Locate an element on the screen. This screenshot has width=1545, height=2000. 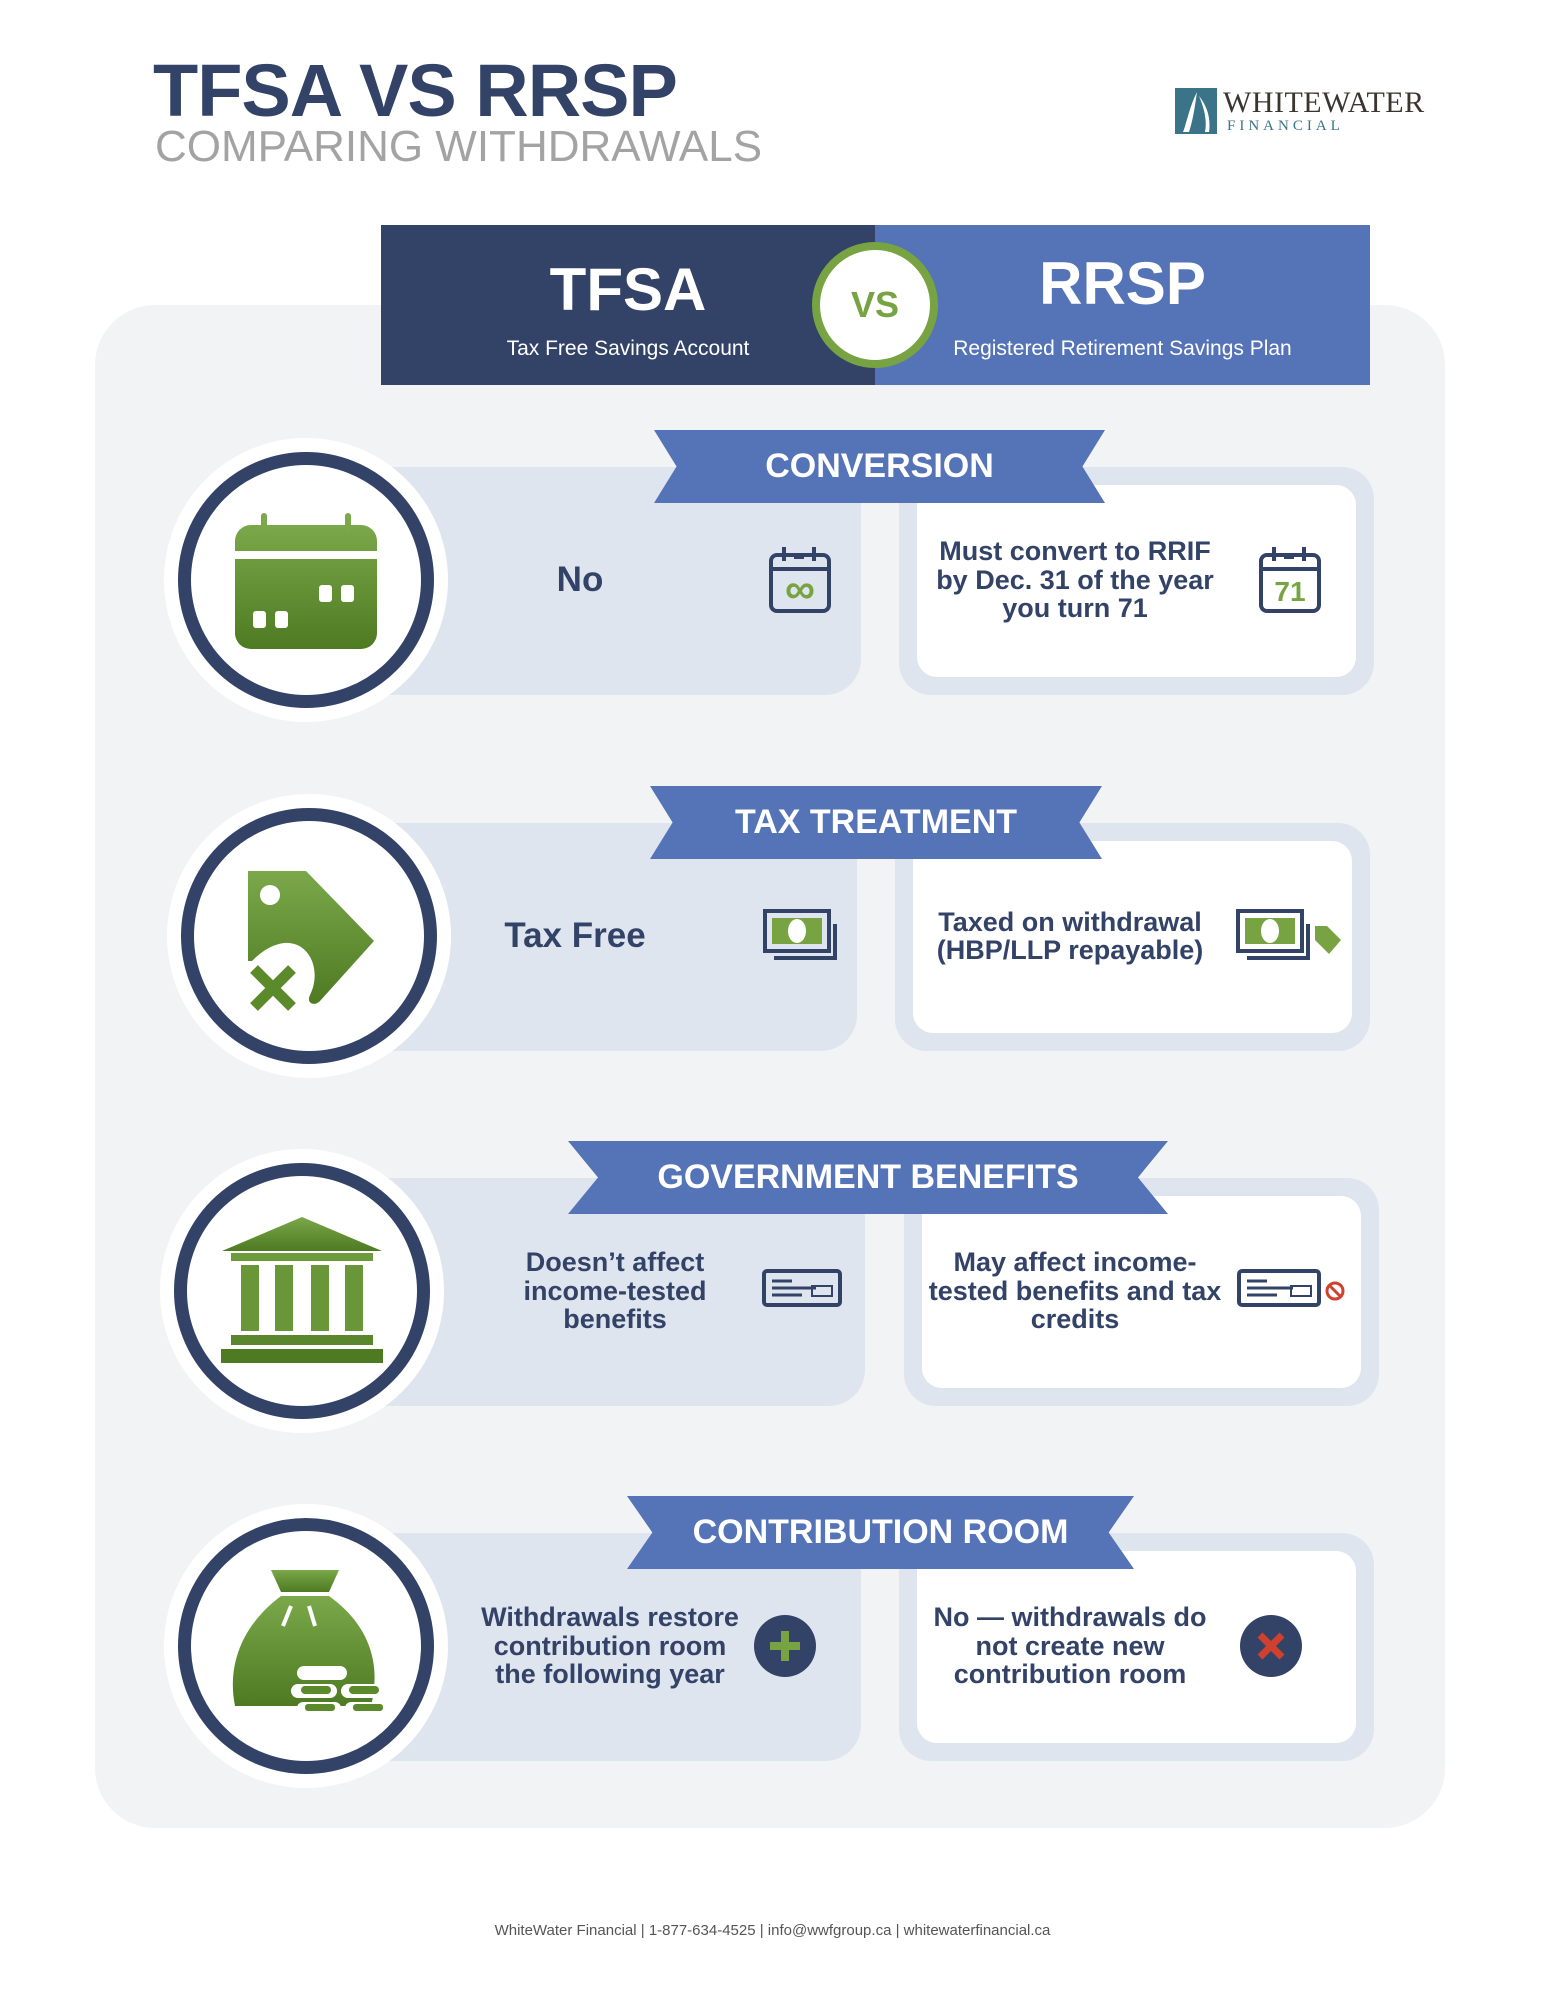
svg-text: 71 is located at coordinates (1289, 591).